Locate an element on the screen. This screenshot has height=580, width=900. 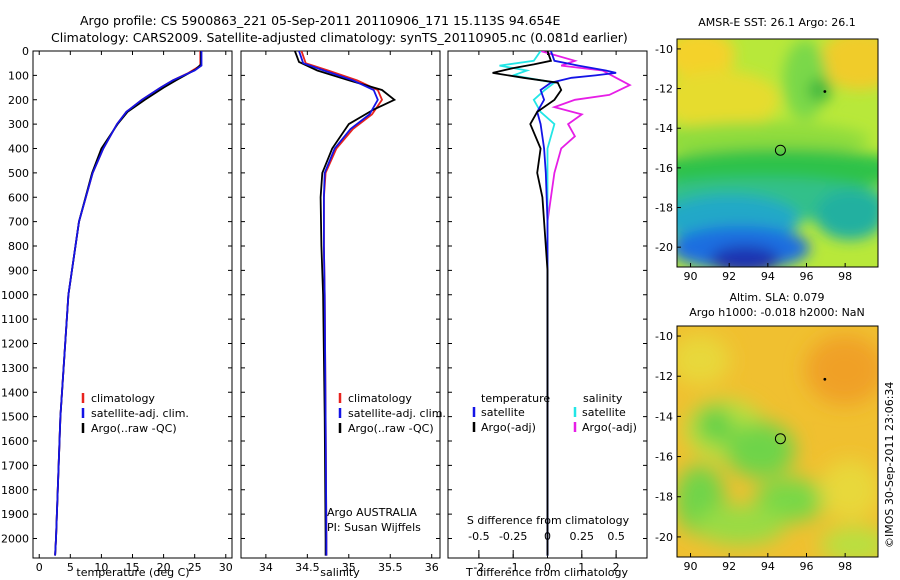
difference-legend-temperature-heading: temperature is located at coordinates (515, 398).